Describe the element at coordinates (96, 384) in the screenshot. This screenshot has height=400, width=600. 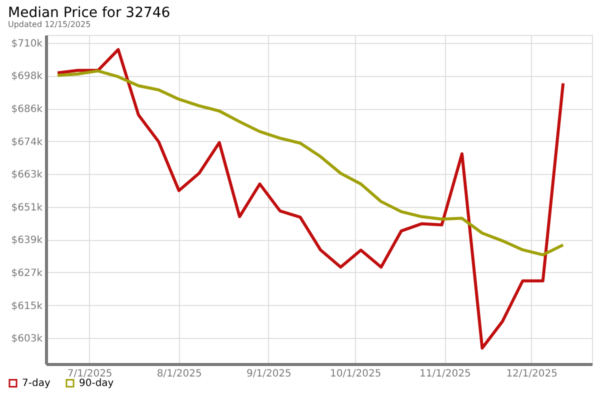
I see `legend-label: 90-day` at that location.